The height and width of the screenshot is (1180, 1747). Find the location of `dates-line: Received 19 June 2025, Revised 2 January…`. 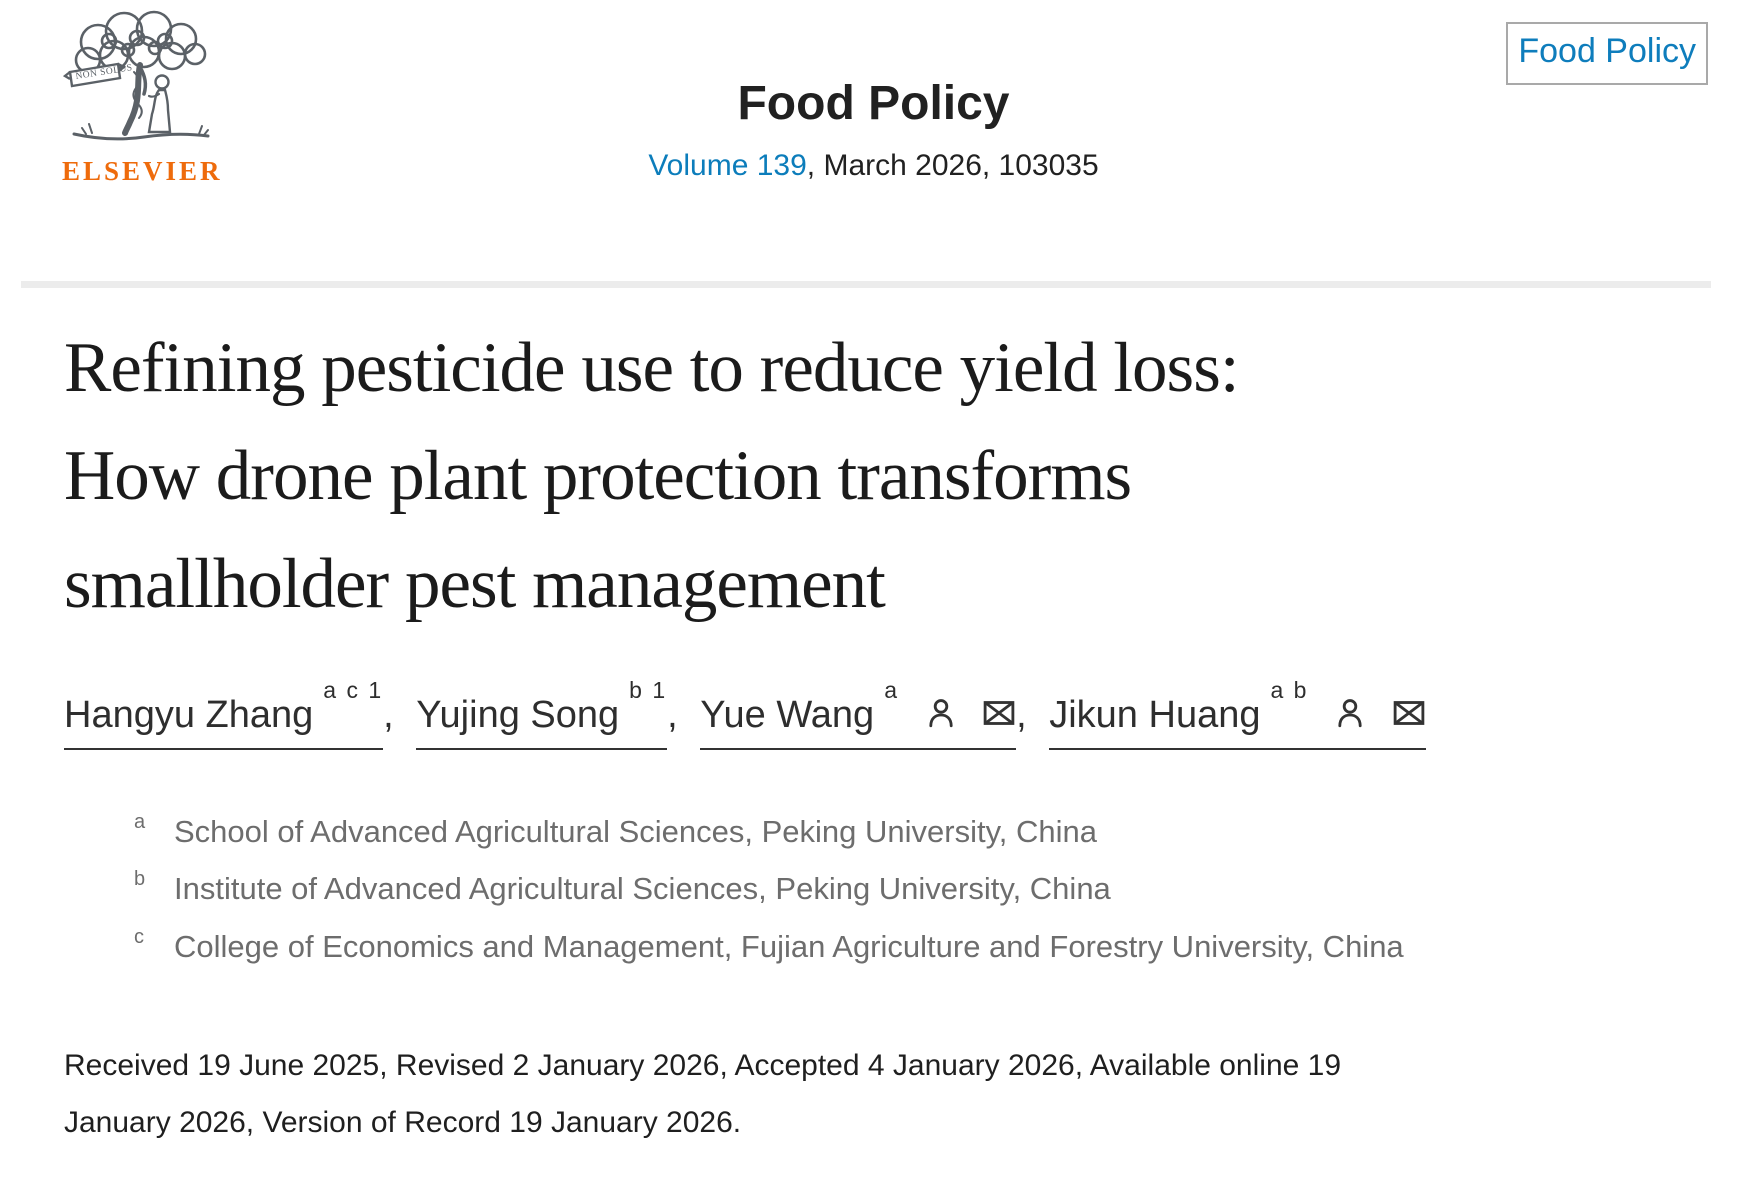

dates-line: Received 19 June 2025, Revised 2 January… is located at coordinates (703, 1065).